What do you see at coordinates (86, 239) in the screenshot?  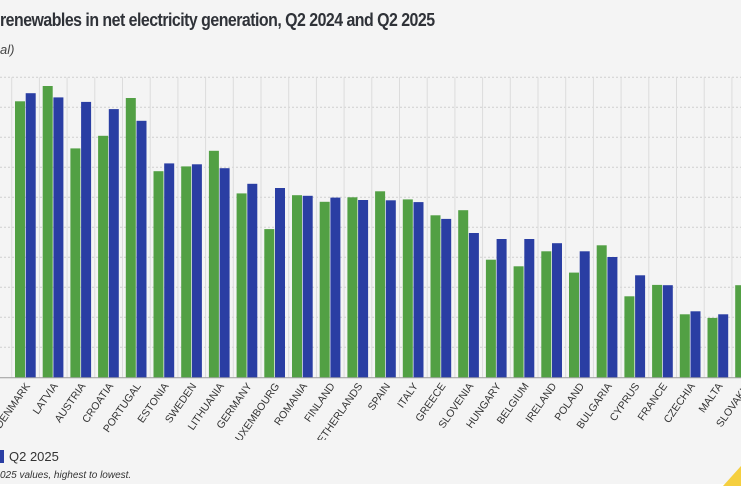 I see `bar-q2-2025-austria` at bounding box center [86, 239].